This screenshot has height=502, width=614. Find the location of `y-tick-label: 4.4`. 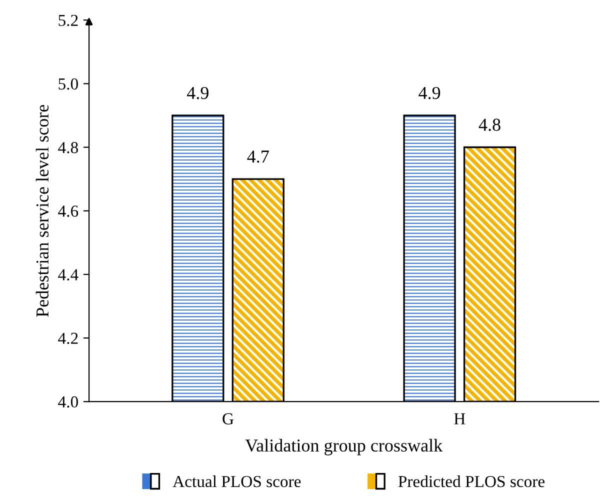

y-tick-label: 4.4 is located at coordinates (68, 274).